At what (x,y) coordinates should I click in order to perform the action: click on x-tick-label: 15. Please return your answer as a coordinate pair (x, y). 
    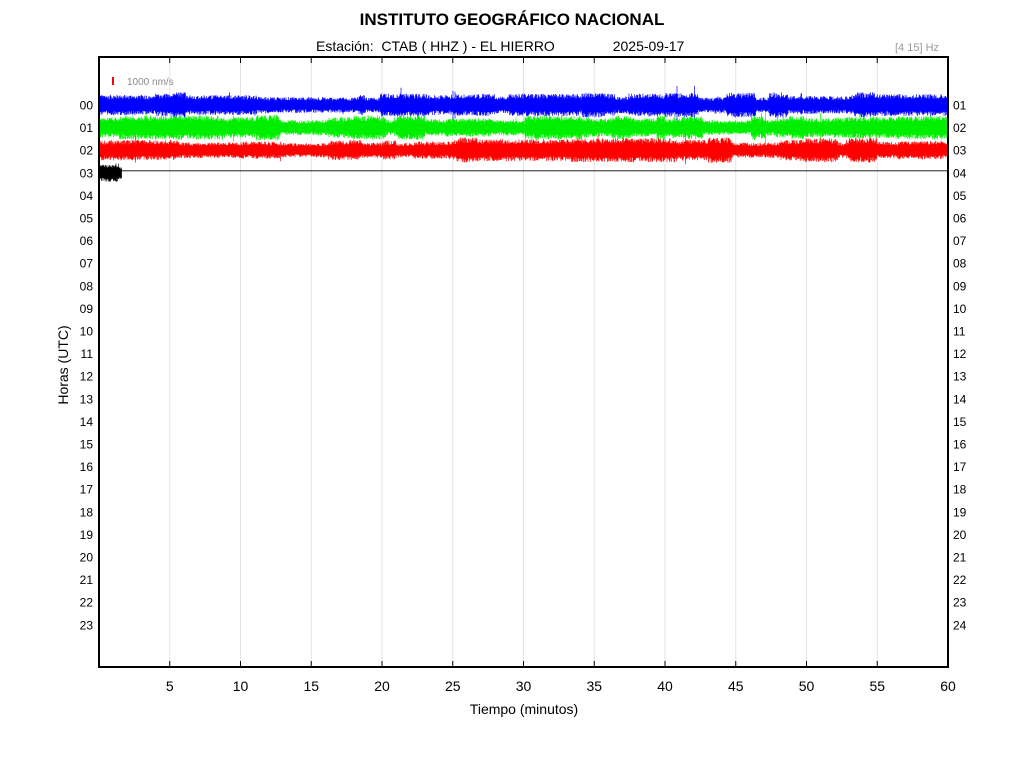
    Looking at the image, I should click on (311, 686).